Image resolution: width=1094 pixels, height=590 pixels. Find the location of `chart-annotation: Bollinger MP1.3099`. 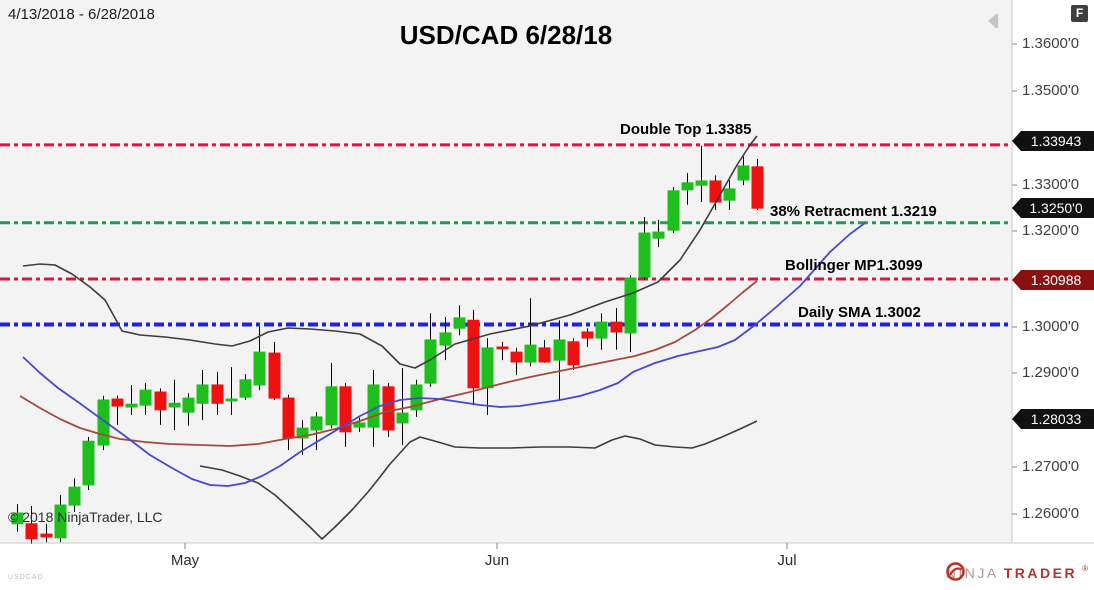

chart-annotation: Bollinger MP1.3099 is located at coordinates (854, 265).